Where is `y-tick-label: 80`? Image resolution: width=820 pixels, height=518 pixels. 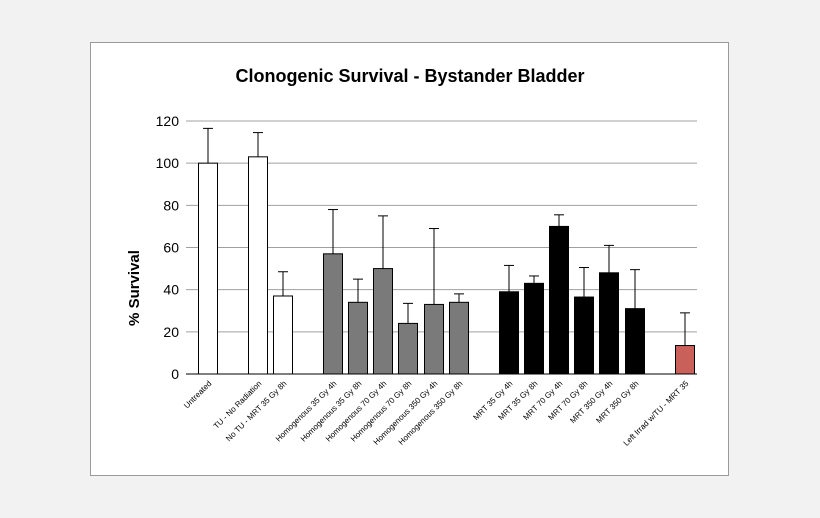
y-tick-label: 80 is located at coordinates (171, 205).